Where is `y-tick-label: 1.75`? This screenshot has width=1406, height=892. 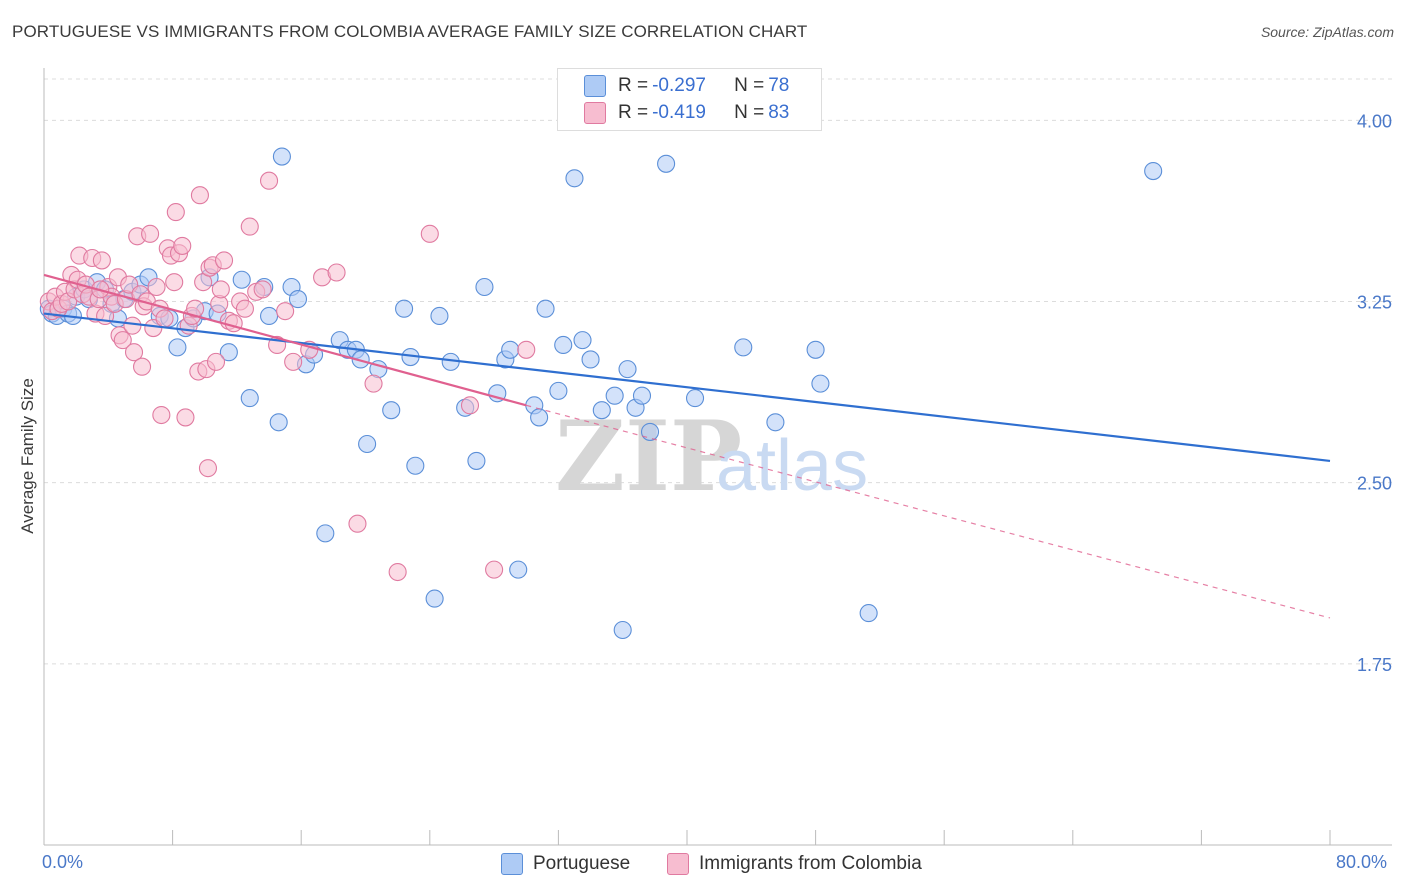
y-tick-label: 1.75 is located at coordinates (1374, 665).